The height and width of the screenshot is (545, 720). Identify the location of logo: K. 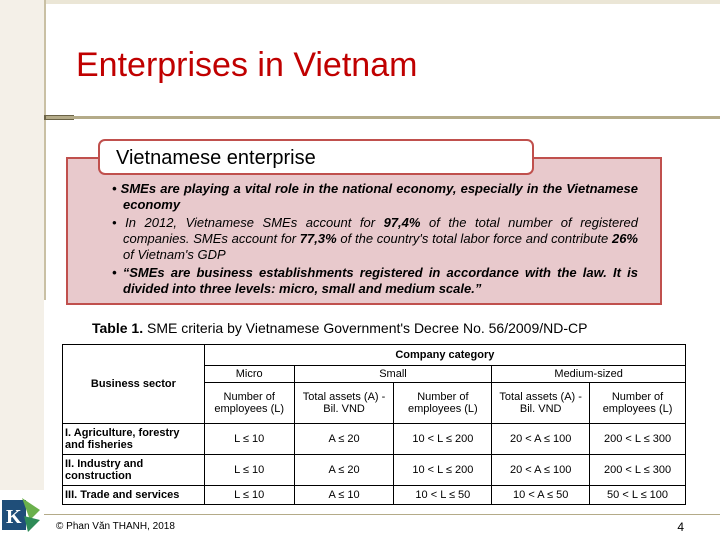
(22, 515).